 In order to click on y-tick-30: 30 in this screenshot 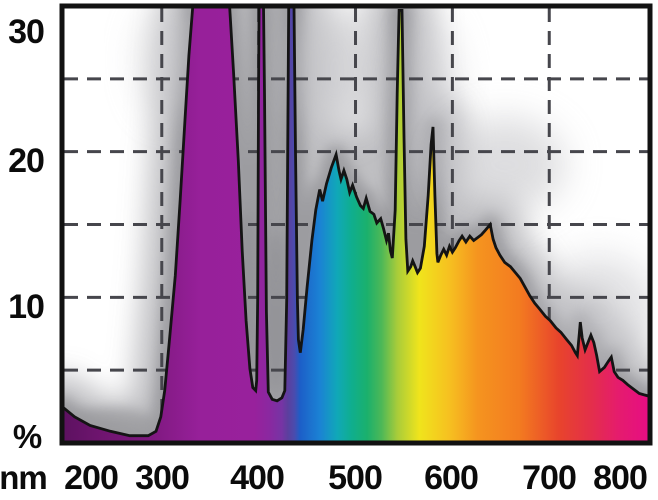, I will do `click(26, 32)`.